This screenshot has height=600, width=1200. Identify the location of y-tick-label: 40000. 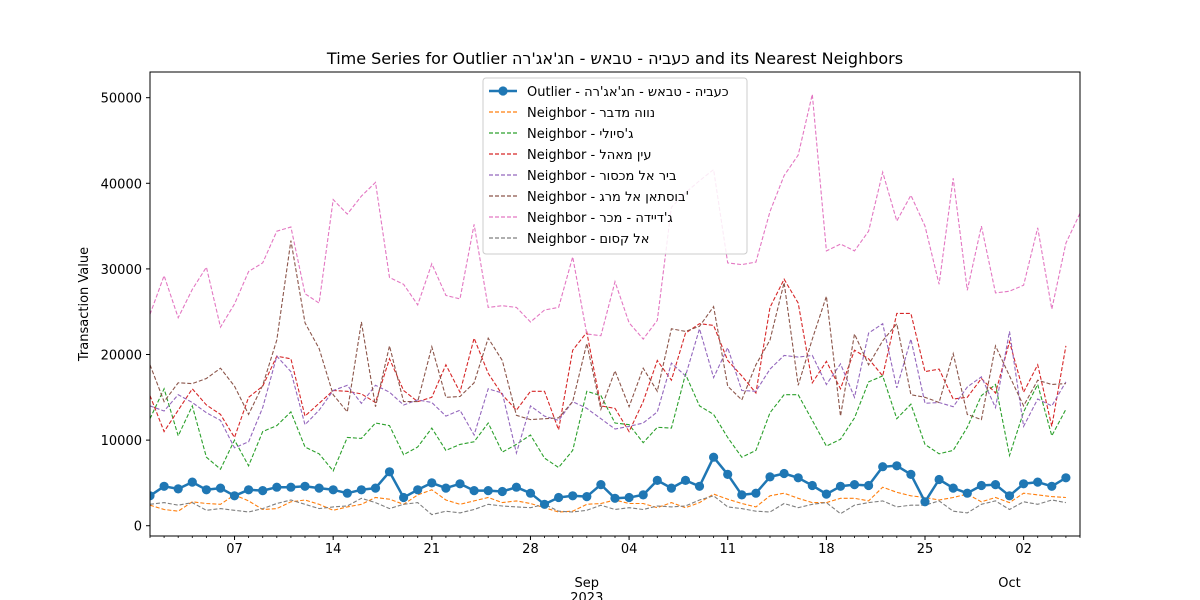
(121, 184).